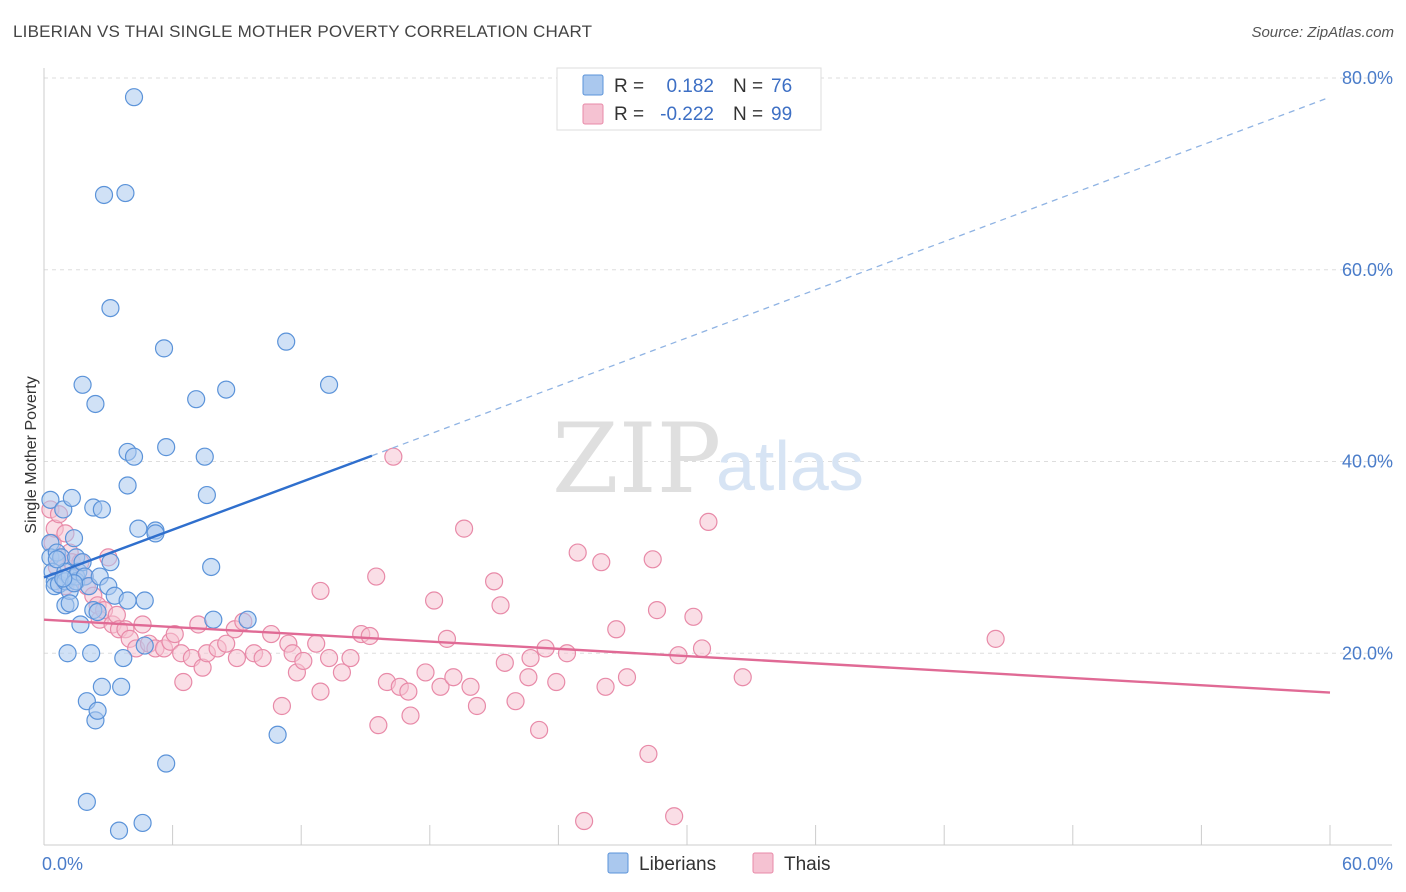 This screenshot has width=1406, height=892. What do you see at coordinates (593, 114) in the screenshot?
I see `legend-swatch-thais` at bounding box center [593, 114].